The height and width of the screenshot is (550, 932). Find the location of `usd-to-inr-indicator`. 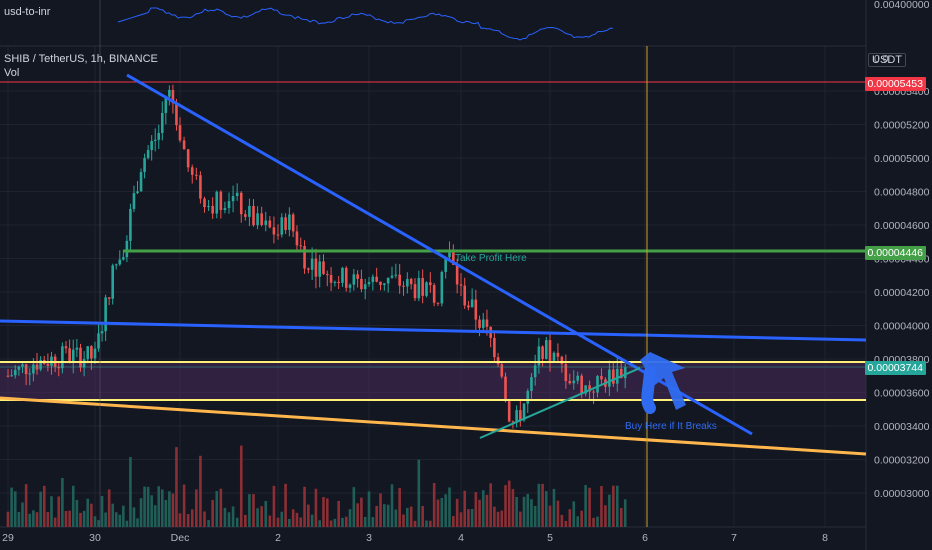

usd-to-inr-indicator is located at coordinates (365, 24).